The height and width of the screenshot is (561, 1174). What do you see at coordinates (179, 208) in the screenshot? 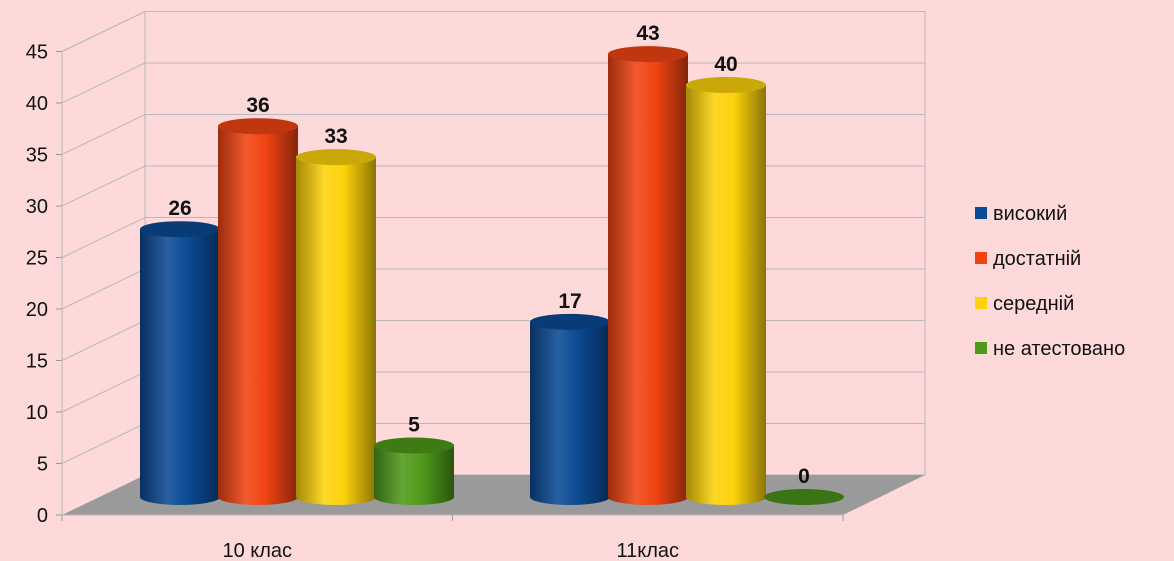
I see `data-label: 26` at bounding box center [179, 208].